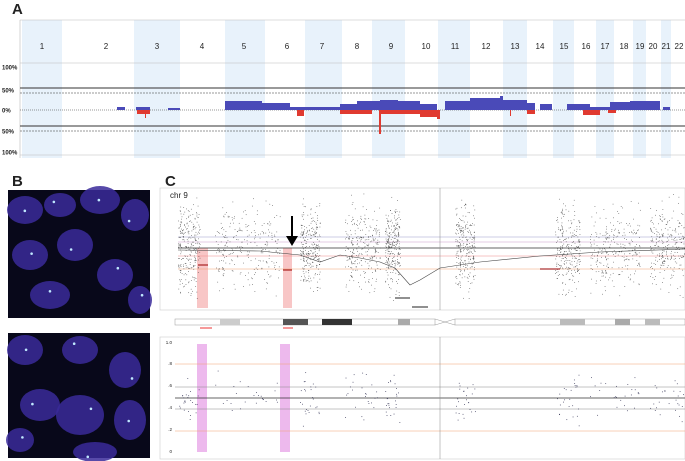 The height and width of the screenshot is (461, 685). I want to click on chromosome-label: 4, so click(202, 46).